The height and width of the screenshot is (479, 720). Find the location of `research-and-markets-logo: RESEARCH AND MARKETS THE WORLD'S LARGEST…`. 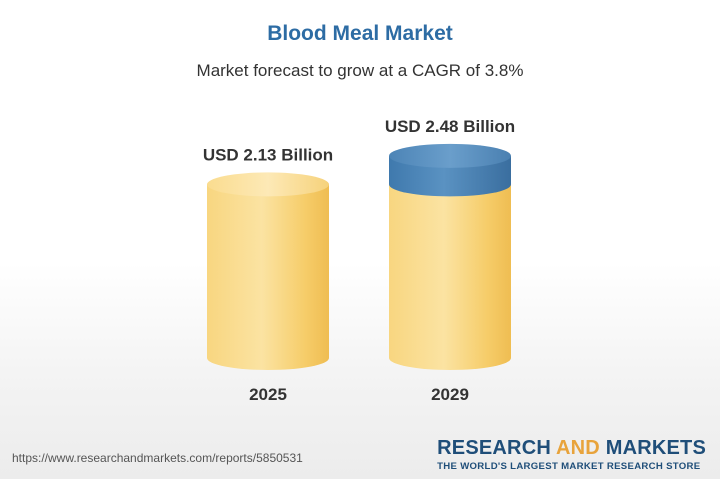

research-and-markets-logo: RESEARCH AND MARKETS THE WORLD'S LARGEST… is located at coordinates (571, 455).